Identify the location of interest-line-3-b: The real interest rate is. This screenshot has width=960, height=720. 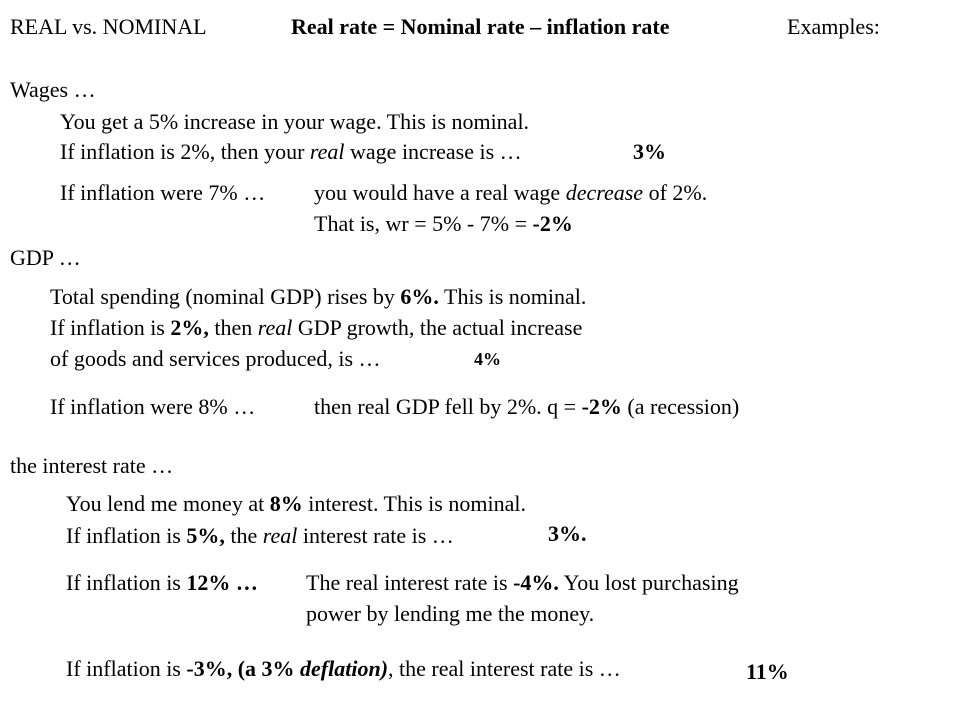
(410, 582).